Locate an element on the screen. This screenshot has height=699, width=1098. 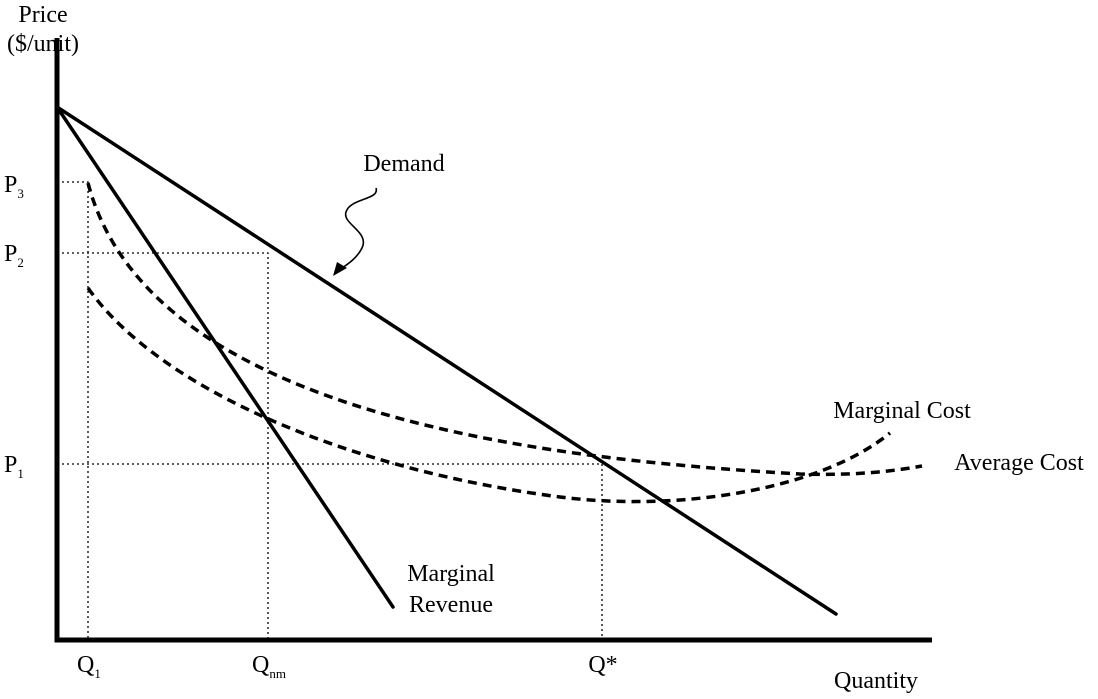
marginal-revenue-label-line2: Revenue is located at coordinates (451, 605).